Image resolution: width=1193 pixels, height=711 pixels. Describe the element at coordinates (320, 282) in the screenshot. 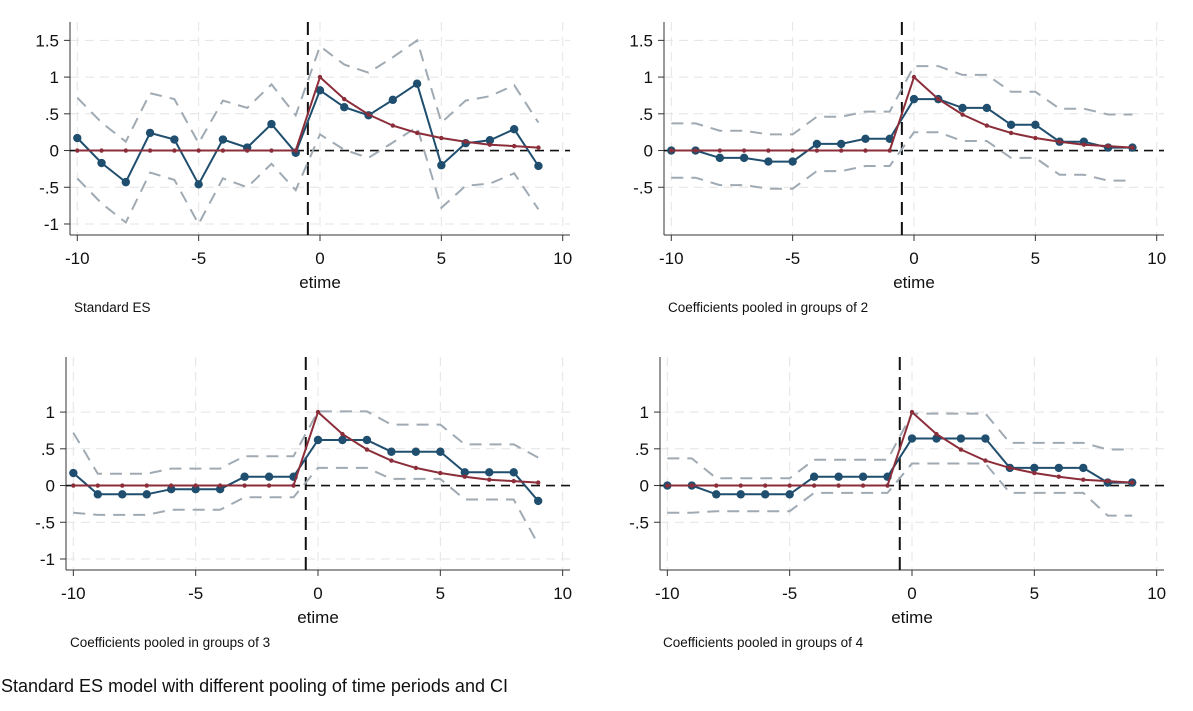

I see `x-axis-title: etime` at that location.